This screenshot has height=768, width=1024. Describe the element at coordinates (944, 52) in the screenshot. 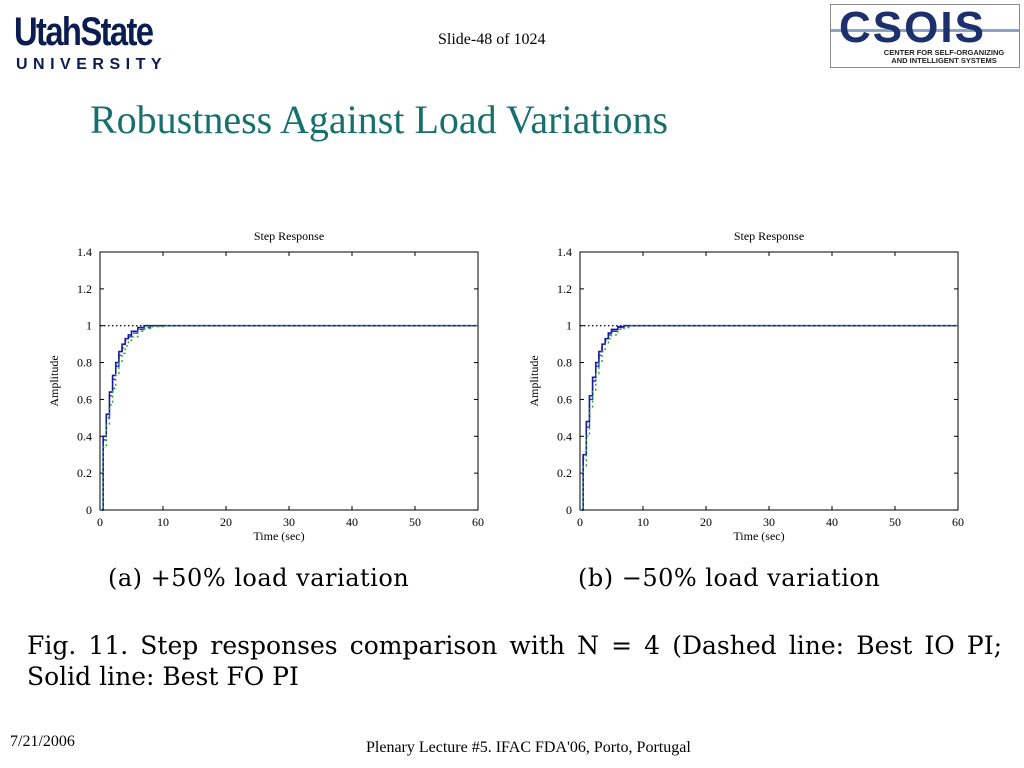

I see `csois-subtitle-line1: CENTER FOR SELF-ORGANIZING` at that location.